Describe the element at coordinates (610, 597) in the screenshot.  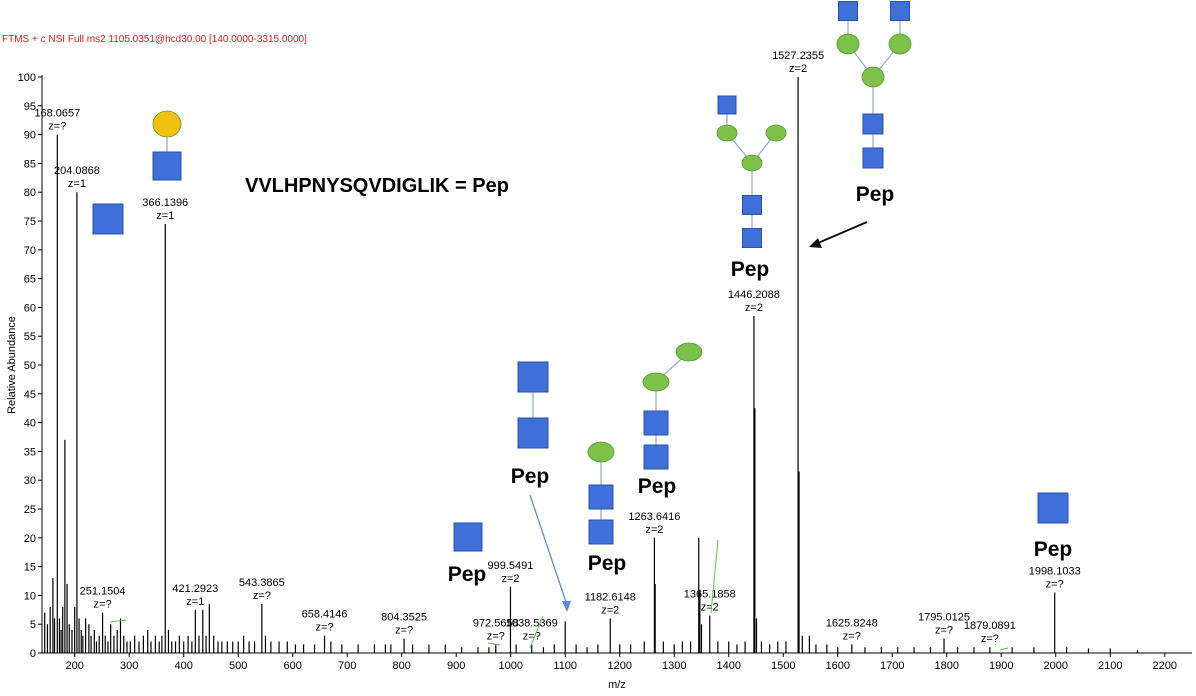
I see `peak-mz-label: 1182.6148` at that location.